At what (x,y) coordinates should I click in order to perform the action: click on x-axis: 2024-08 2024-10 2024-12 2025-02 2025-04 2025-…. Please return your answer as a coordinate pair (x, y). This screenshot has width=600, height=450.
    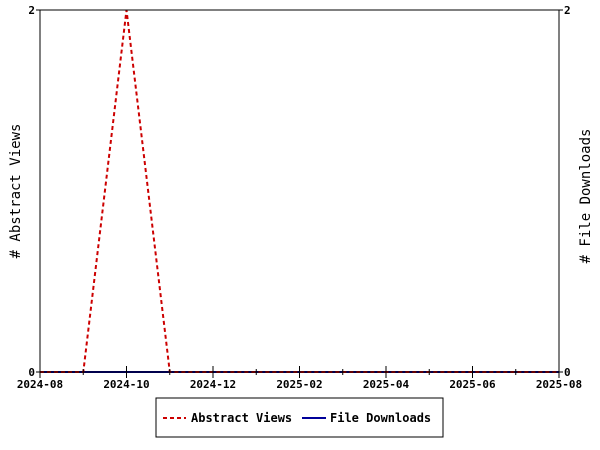
    Looking at the image, I should click on (299, 378).